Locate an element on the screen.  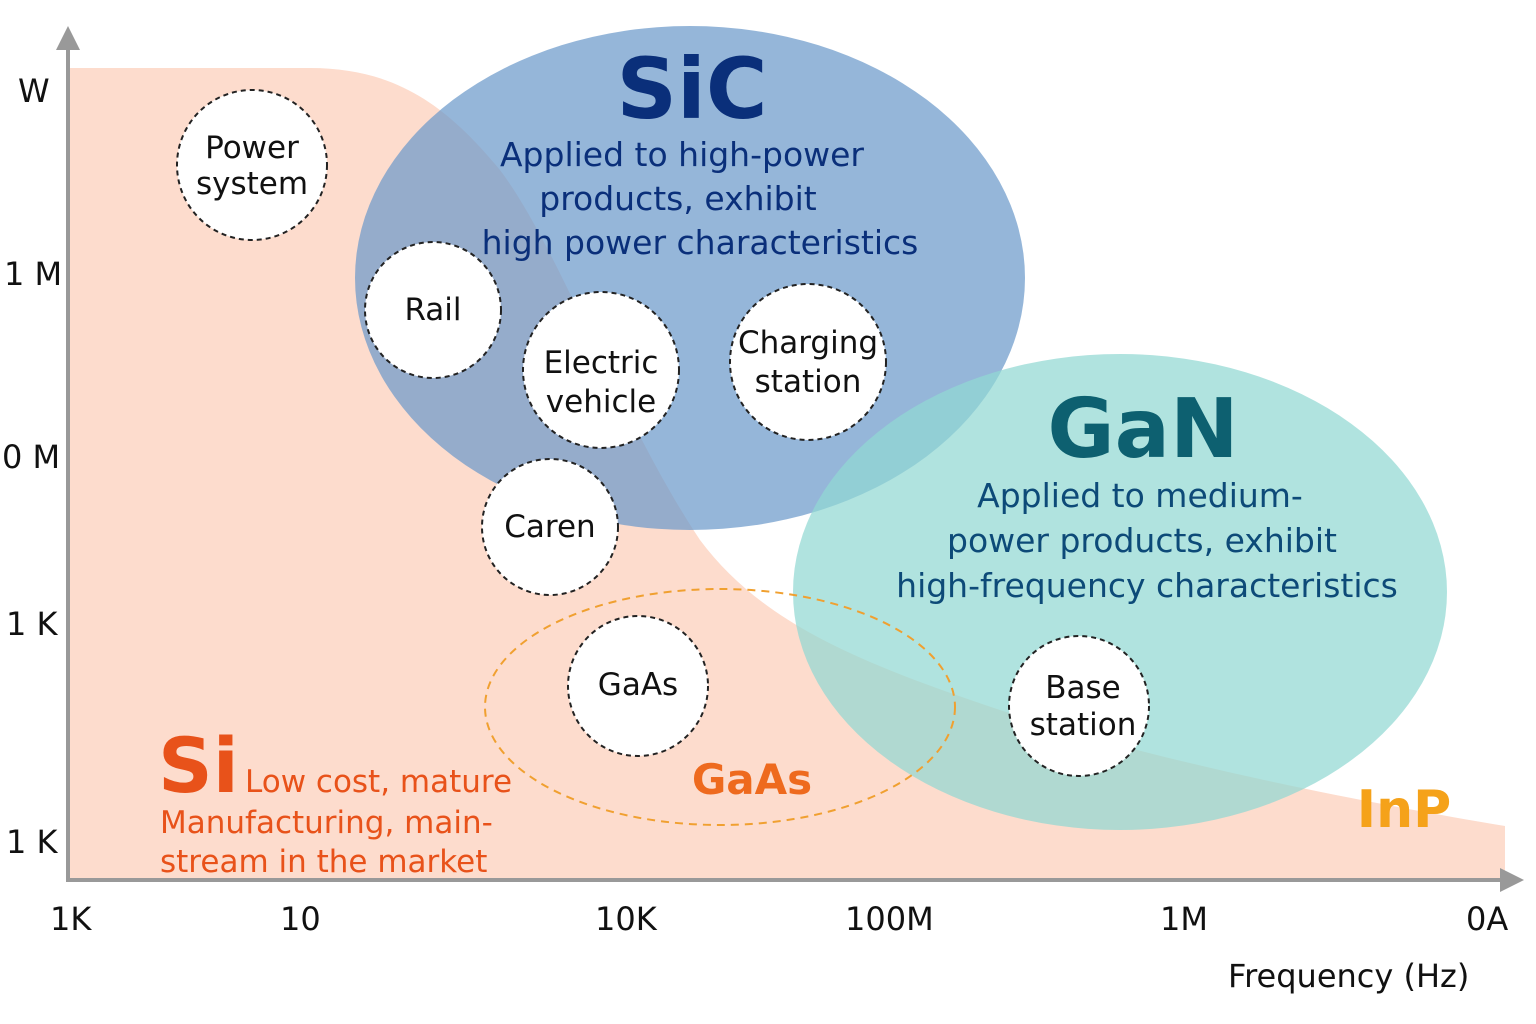
gaas-region is located at coordinates (720, 707).